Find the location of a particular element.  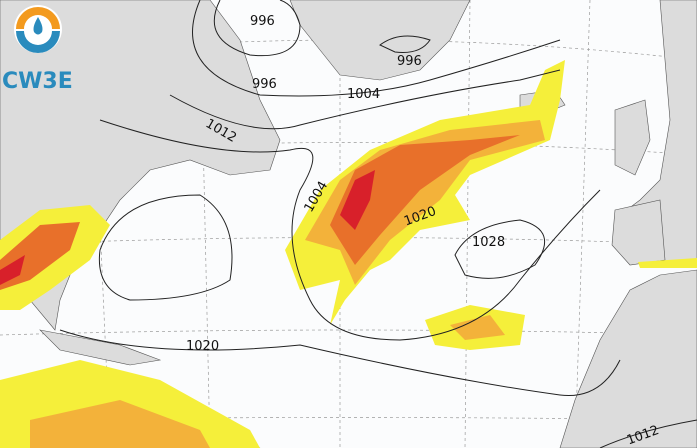

isobar-label: 1020 is located at coordinates (202, 346).